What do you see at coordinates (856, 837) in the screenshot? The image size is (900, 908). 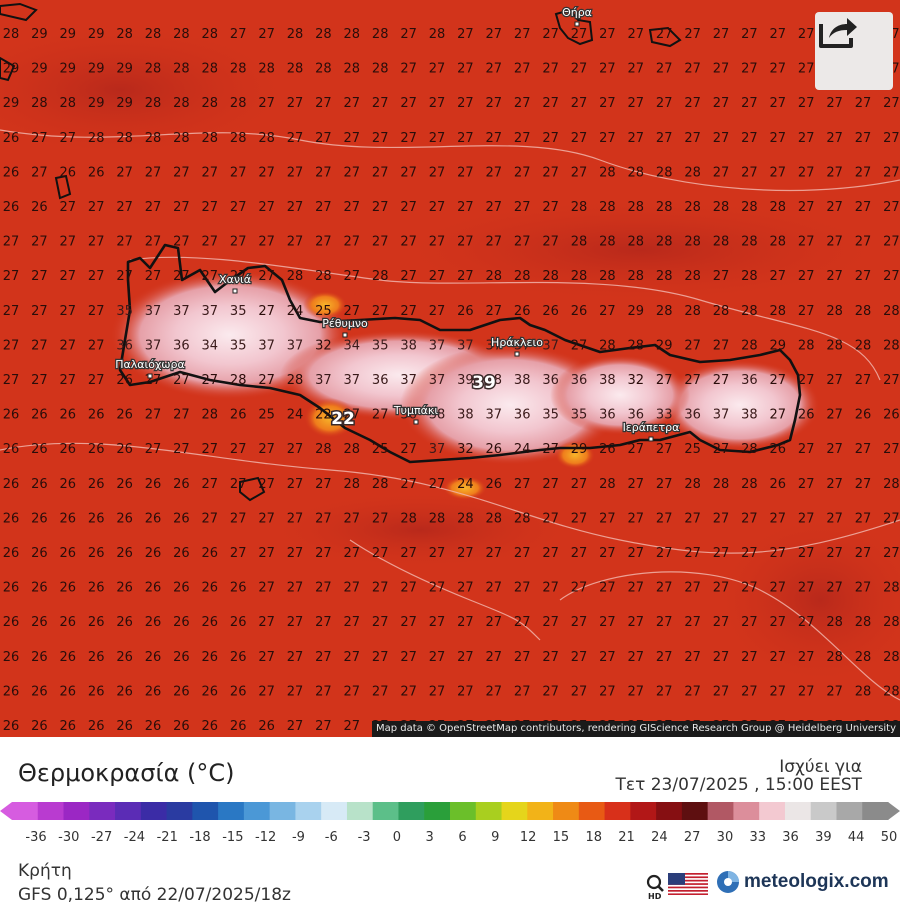 I see `scale-tick-label: 44` at bounding box center [856, 837].